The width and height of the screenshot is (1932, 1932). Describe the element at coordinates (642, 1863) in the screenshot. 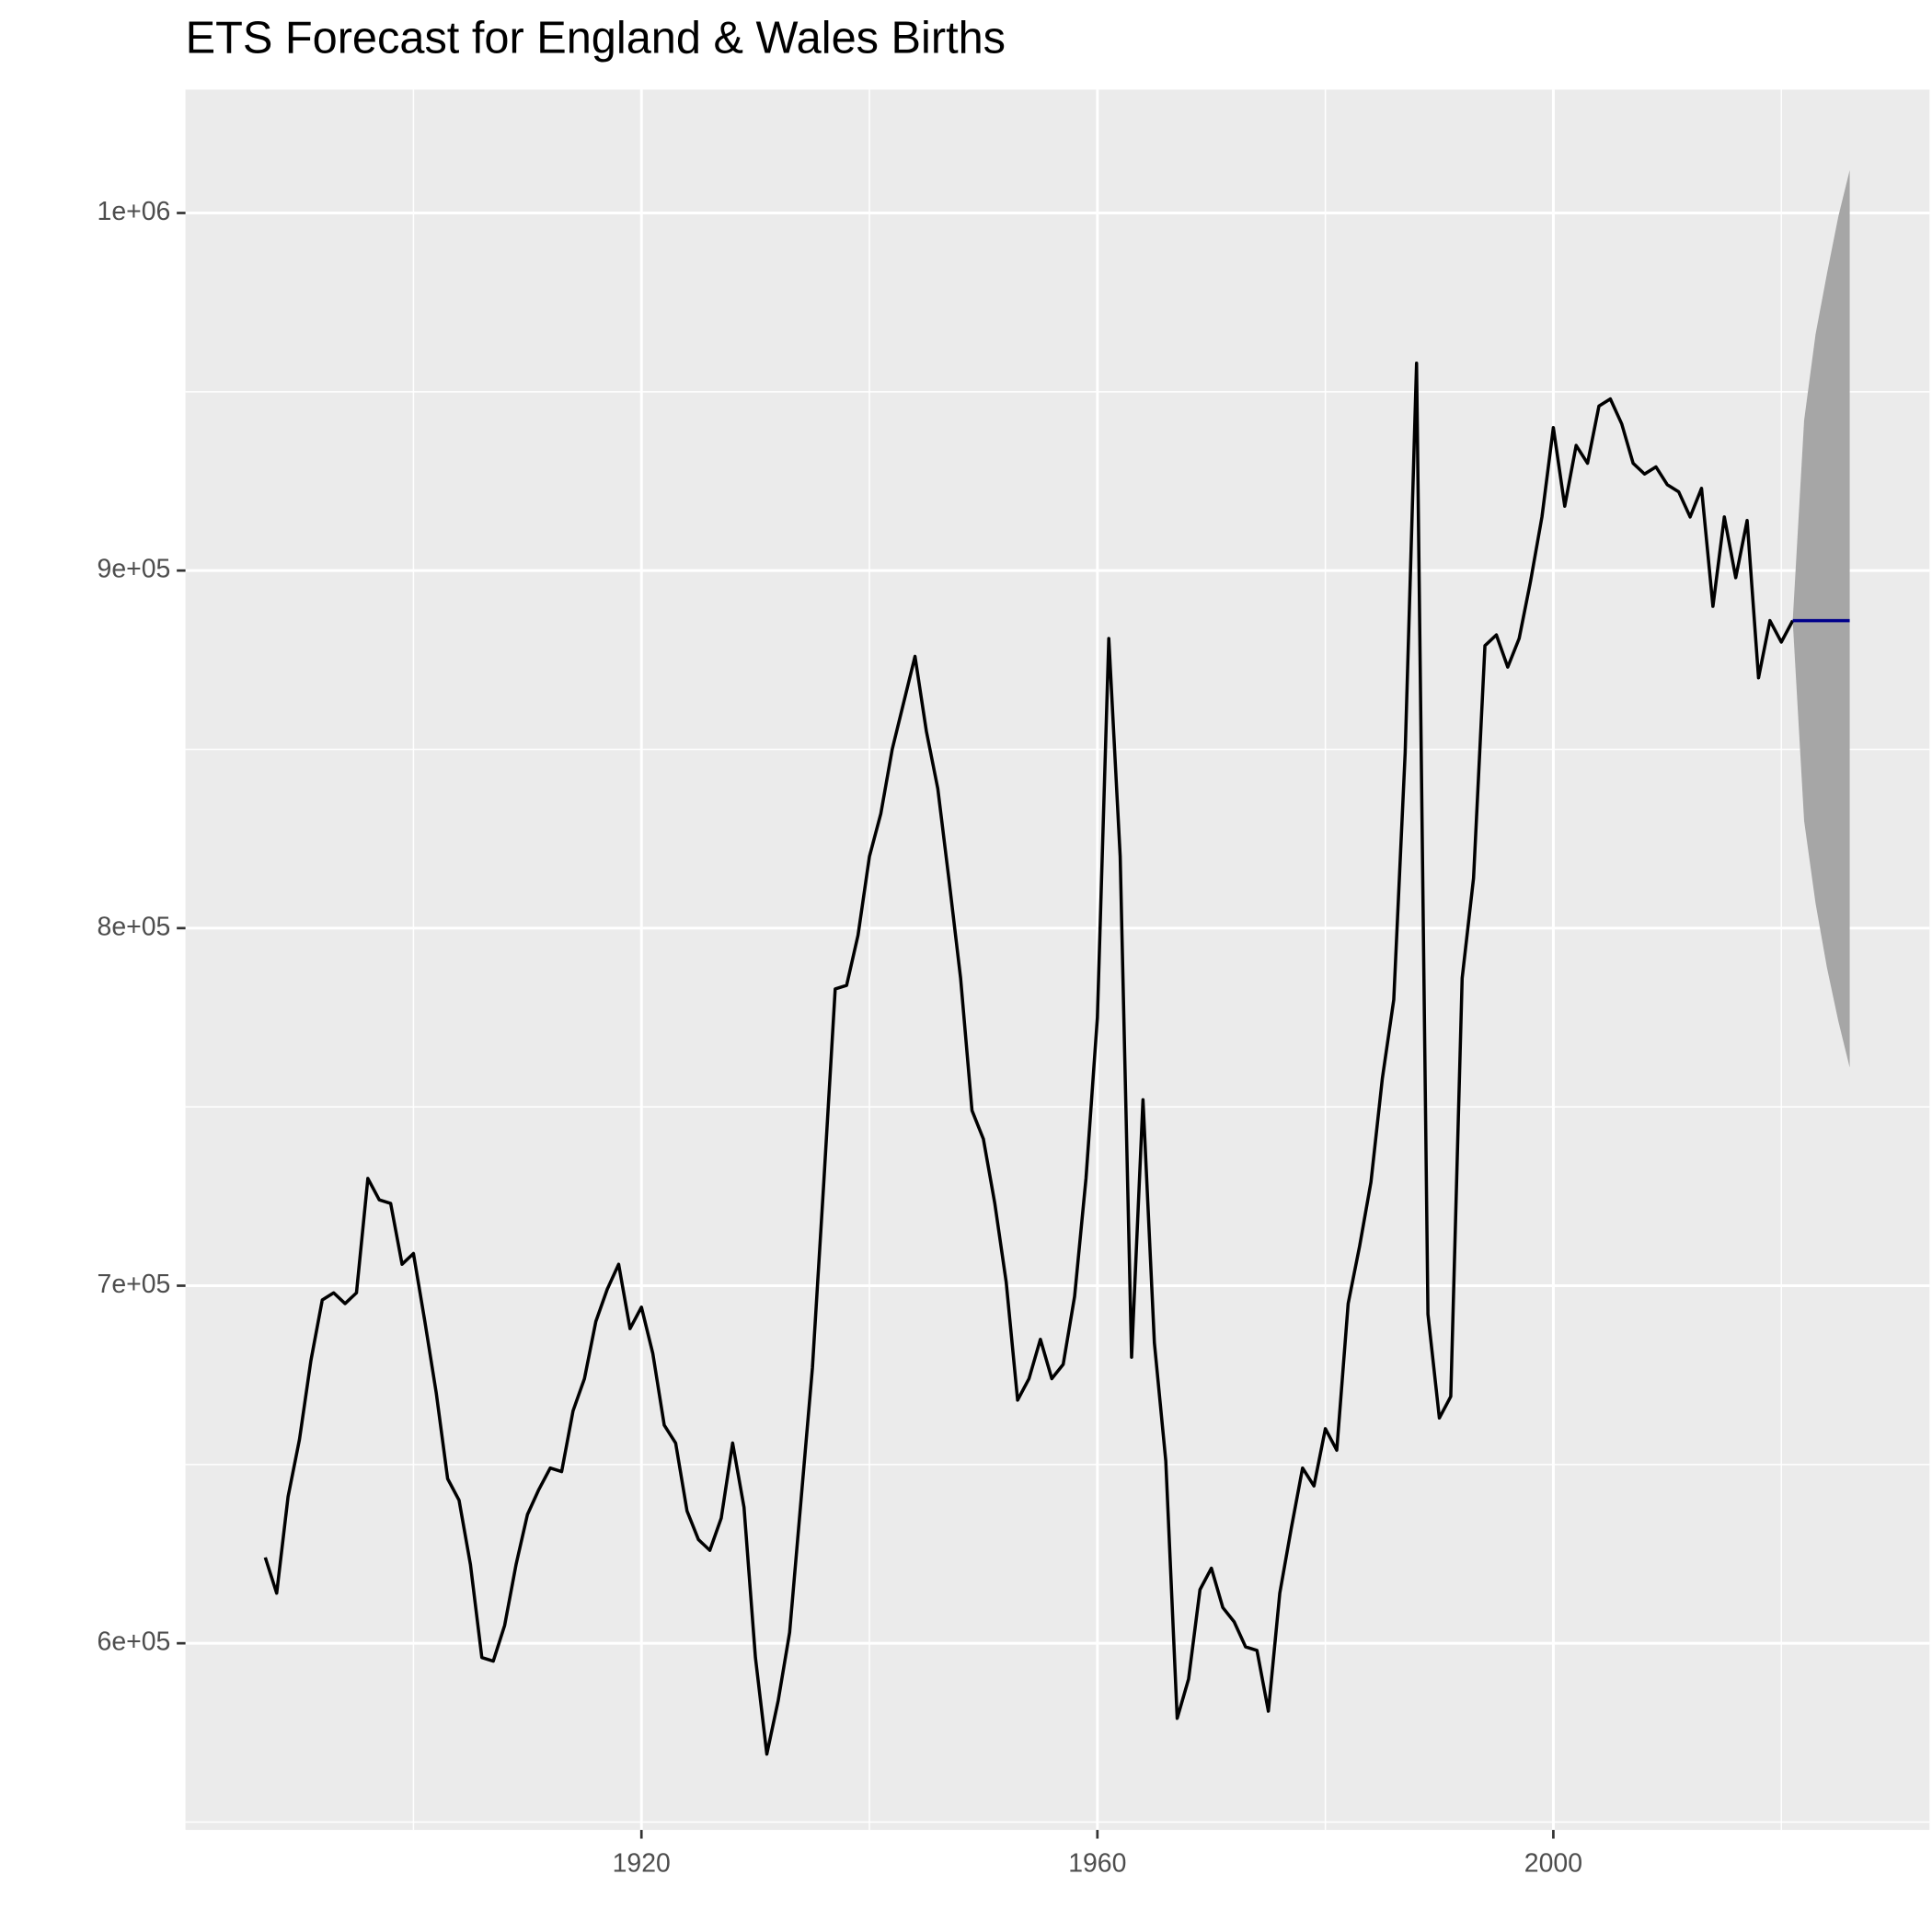

I see `x-tick-label: 1920` at that location.